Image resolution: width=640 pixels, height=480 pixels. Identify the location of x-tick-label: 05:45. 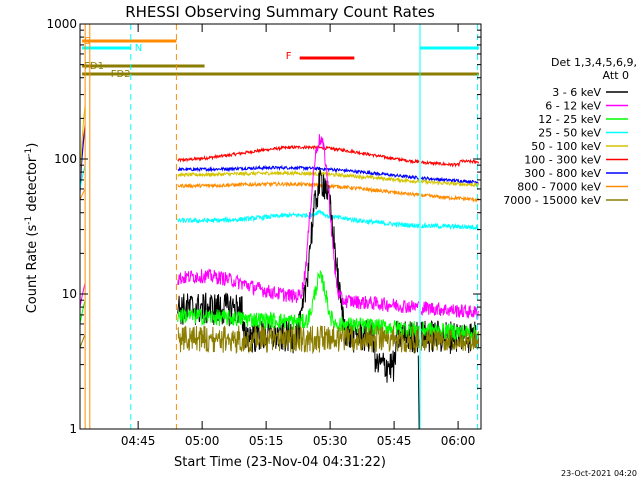
(394, 441).